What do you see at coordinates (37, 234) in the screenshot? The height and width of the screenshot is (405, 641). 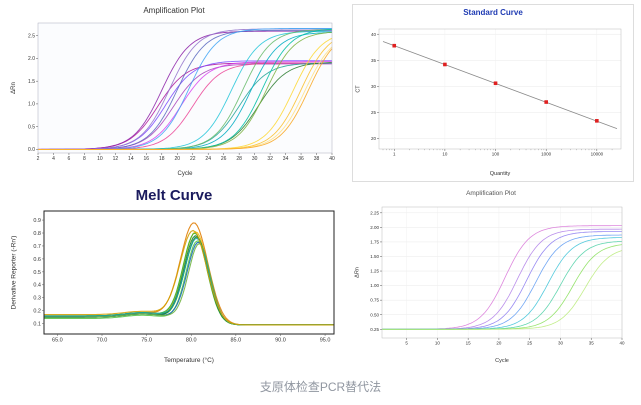 I see `svg-text: 0.8` at bounding box center [37, 234].